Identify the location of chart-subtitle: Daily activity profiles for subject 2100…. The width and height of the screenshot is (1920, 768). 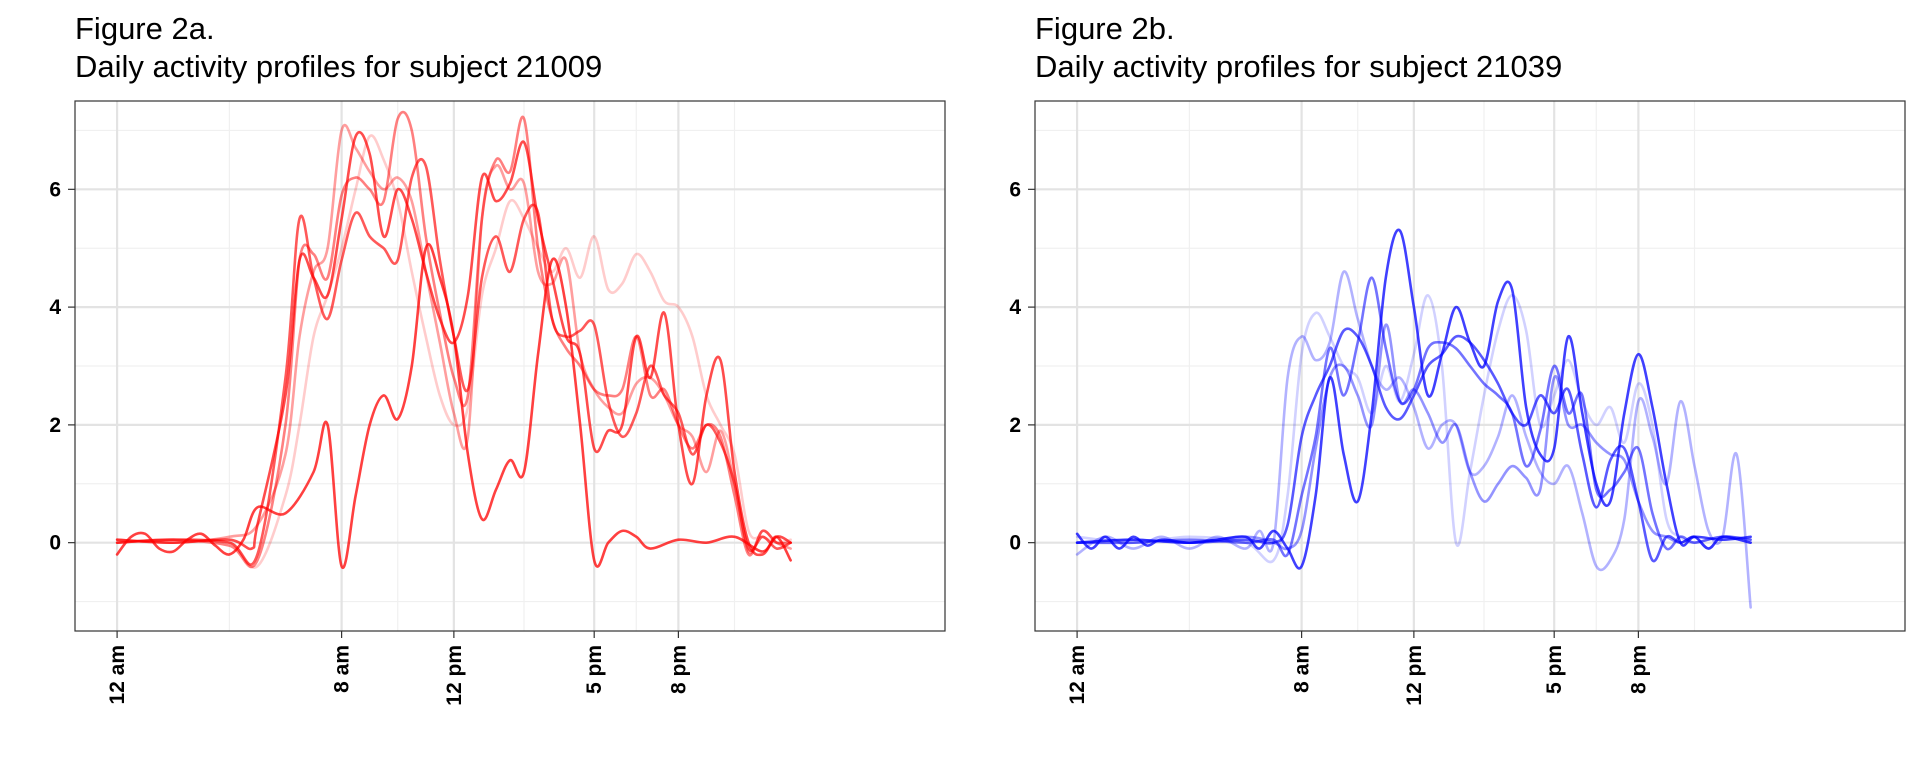
(339, 66).